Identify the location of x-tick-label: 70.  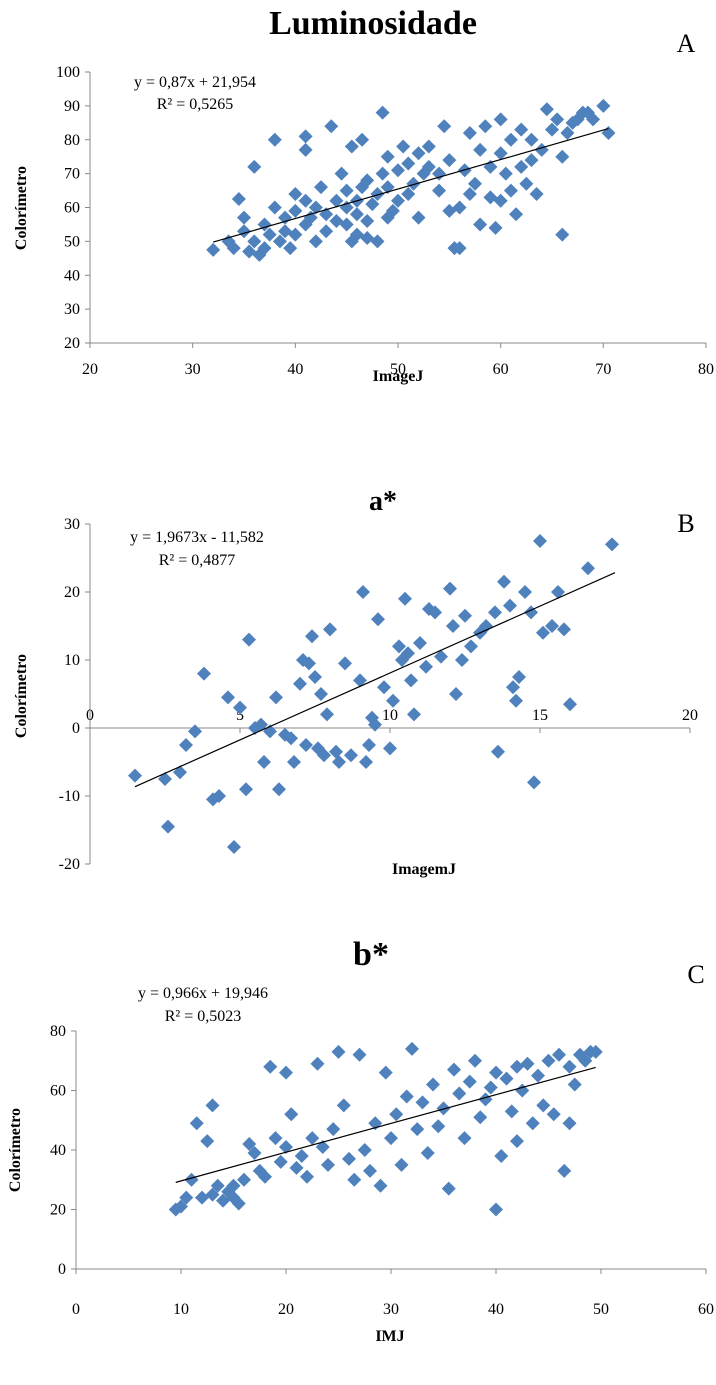
(603, 369).